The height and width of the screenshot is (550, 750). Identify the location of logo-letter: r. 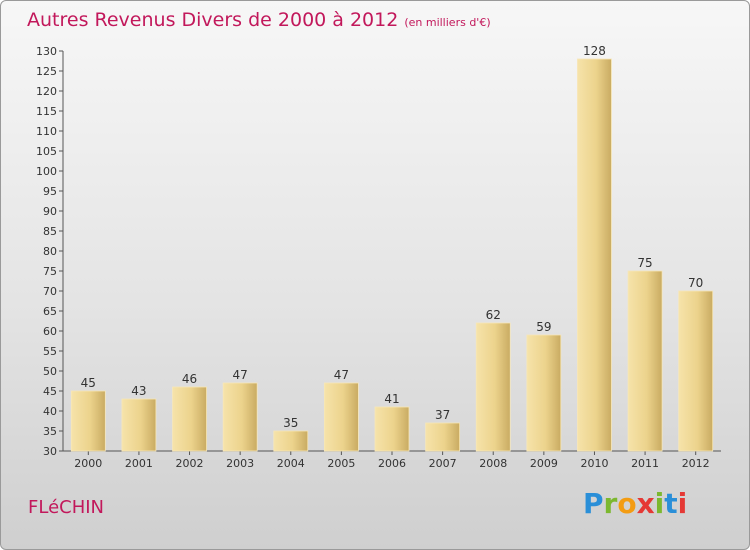
(610, 503).